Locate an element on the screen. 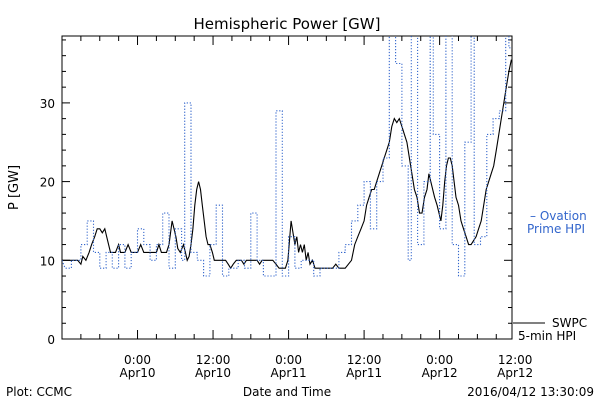  y-tick-label: 0 is located at coordinates (51, 340).